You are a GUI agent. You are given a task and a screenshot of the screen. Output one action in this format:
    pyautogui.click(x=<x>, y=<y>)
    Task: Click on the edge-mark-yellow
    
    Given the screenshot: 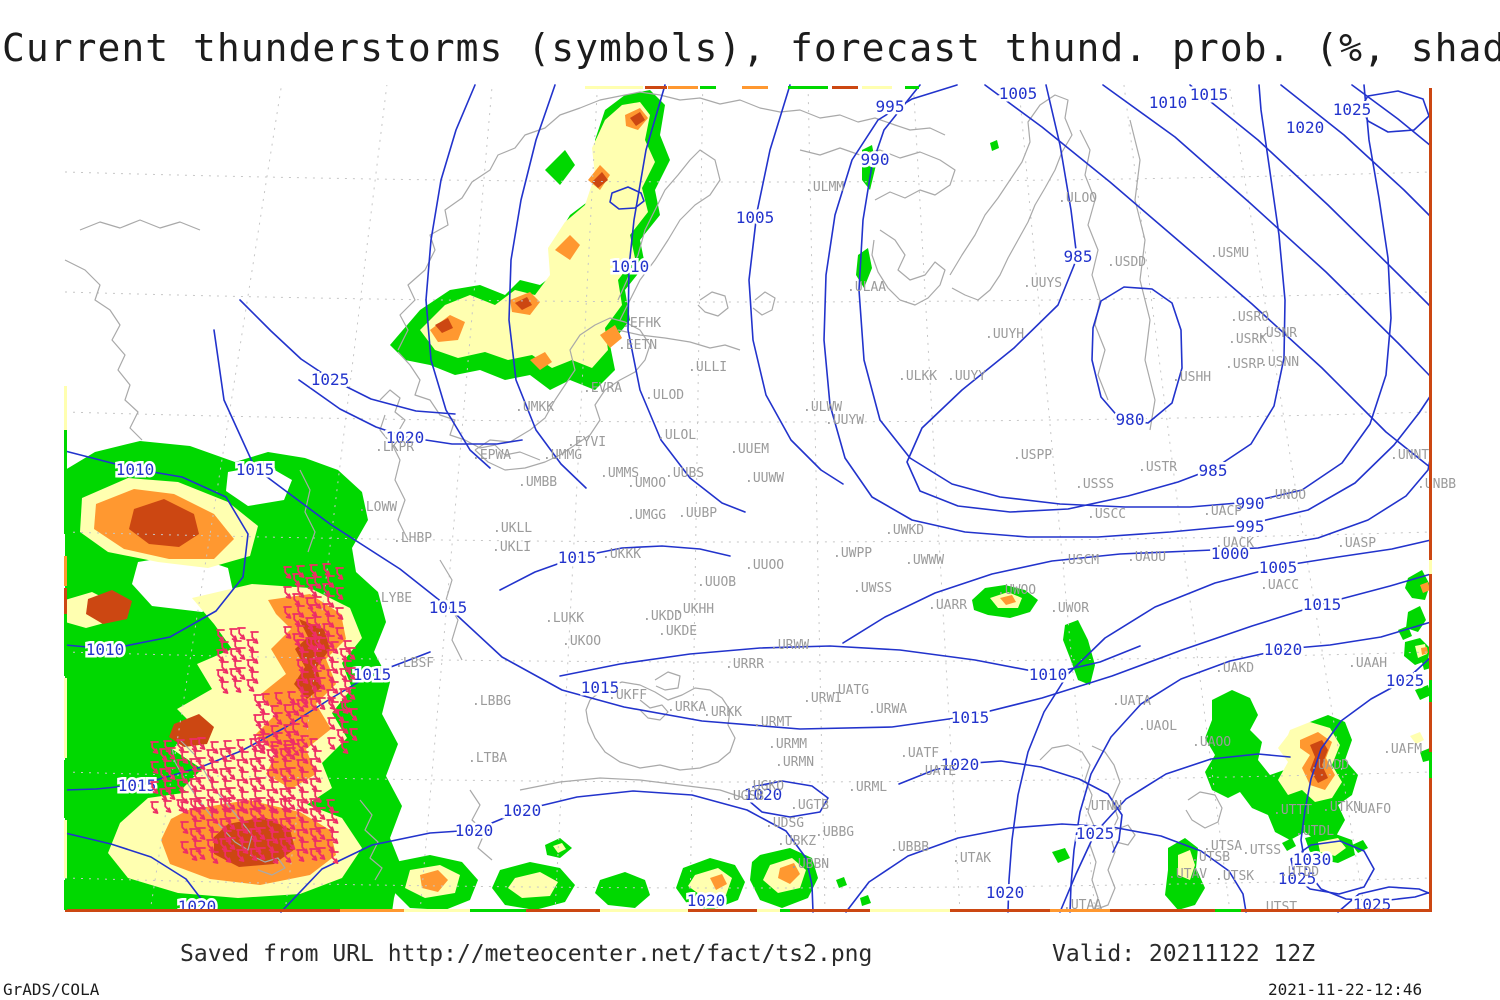 What is the action you would take?
    pyautogui.click(x=65, y=408)
    